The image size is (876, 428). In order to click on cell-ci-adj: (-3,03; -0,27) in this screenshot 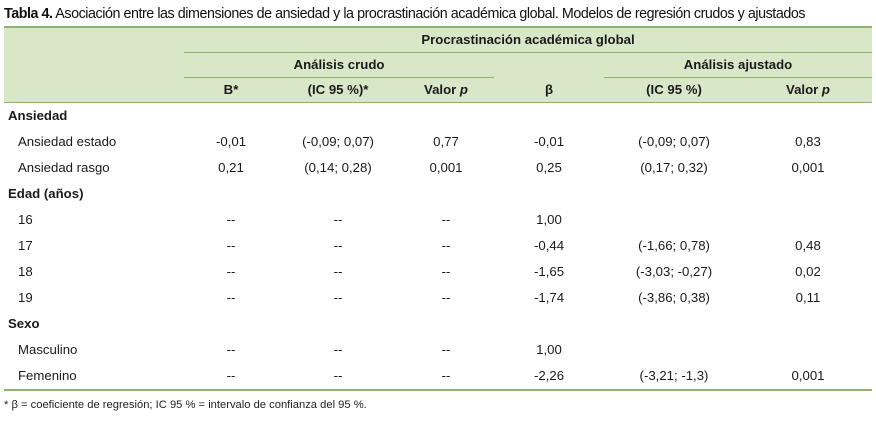, I will do `click(674, 271)`.